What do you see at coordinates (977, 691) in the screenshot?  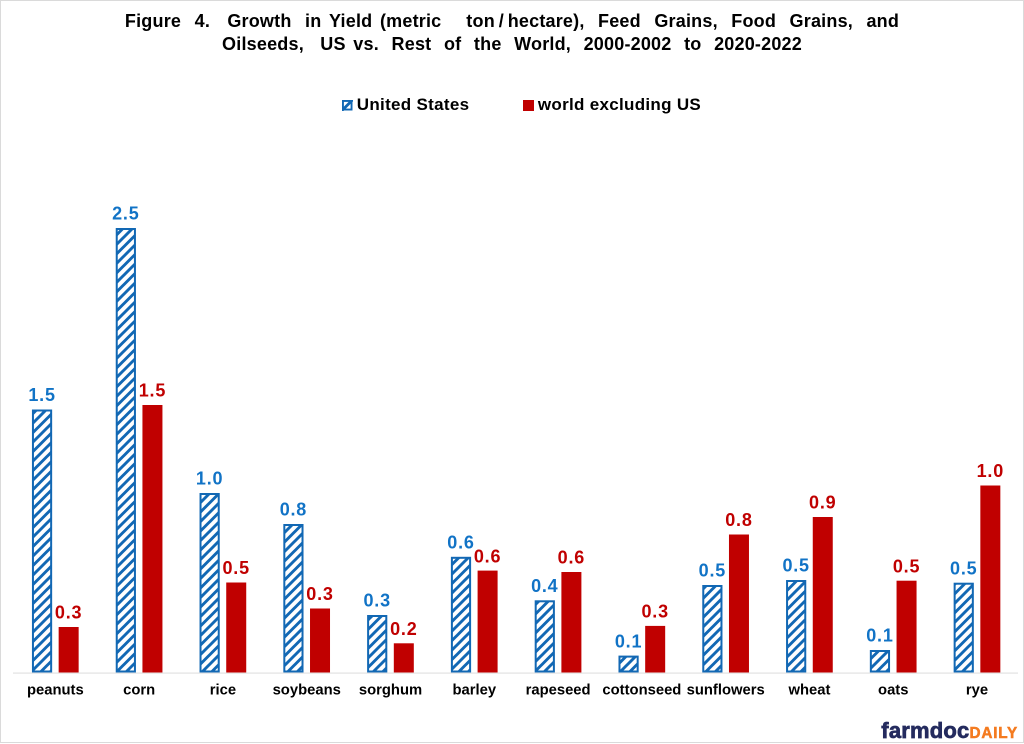 I see `svg-text: rye` at bounding box center [977, 691].